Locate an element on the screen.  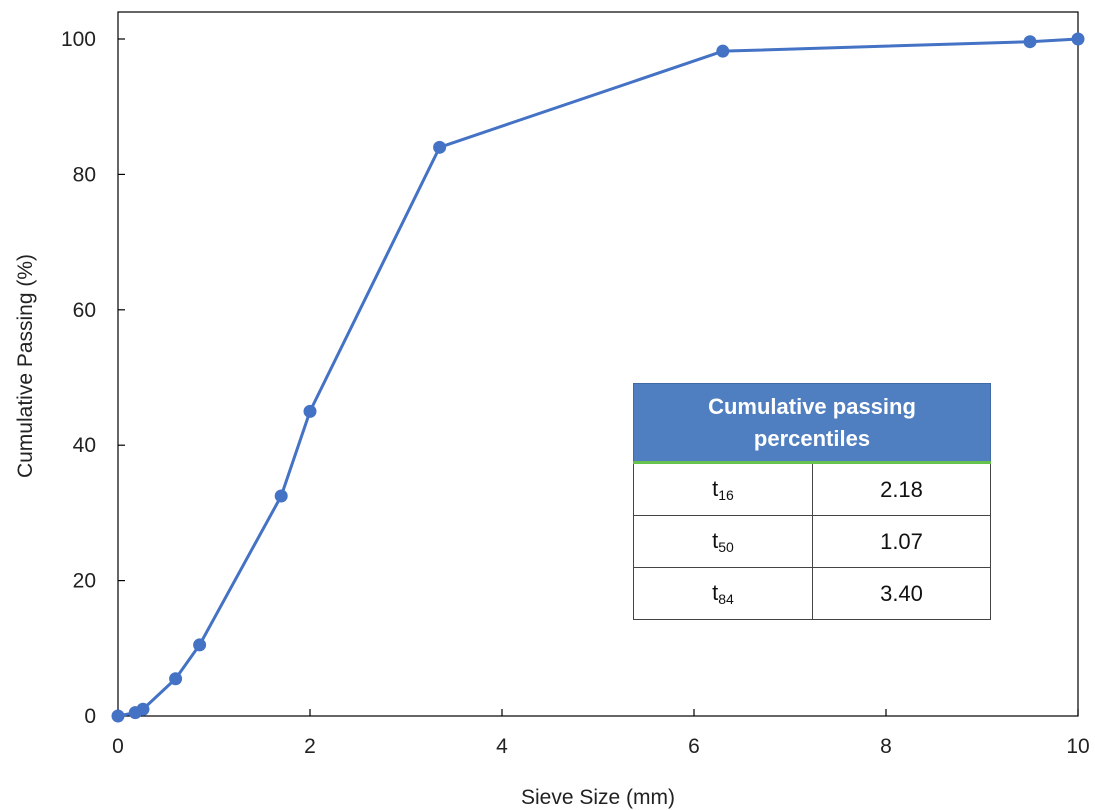
x-tick-label: 6 is located at coordinates (694, 746).